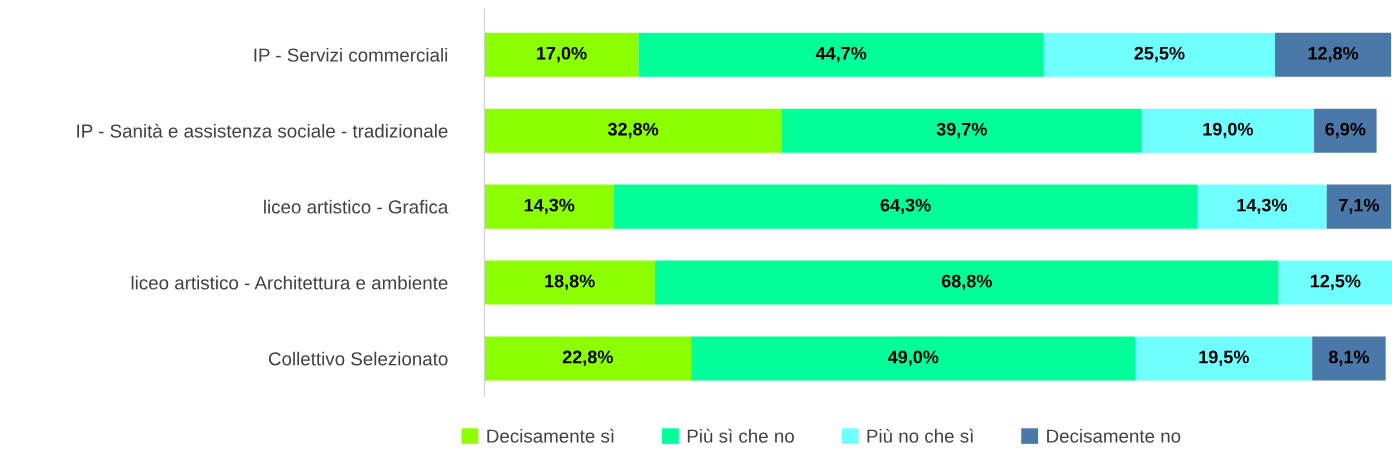 The width and height of the screenshot is (1392, 461). I want to click on y-tick-label: liceo artistico - Architettura e ambiente, so click(289, 282).